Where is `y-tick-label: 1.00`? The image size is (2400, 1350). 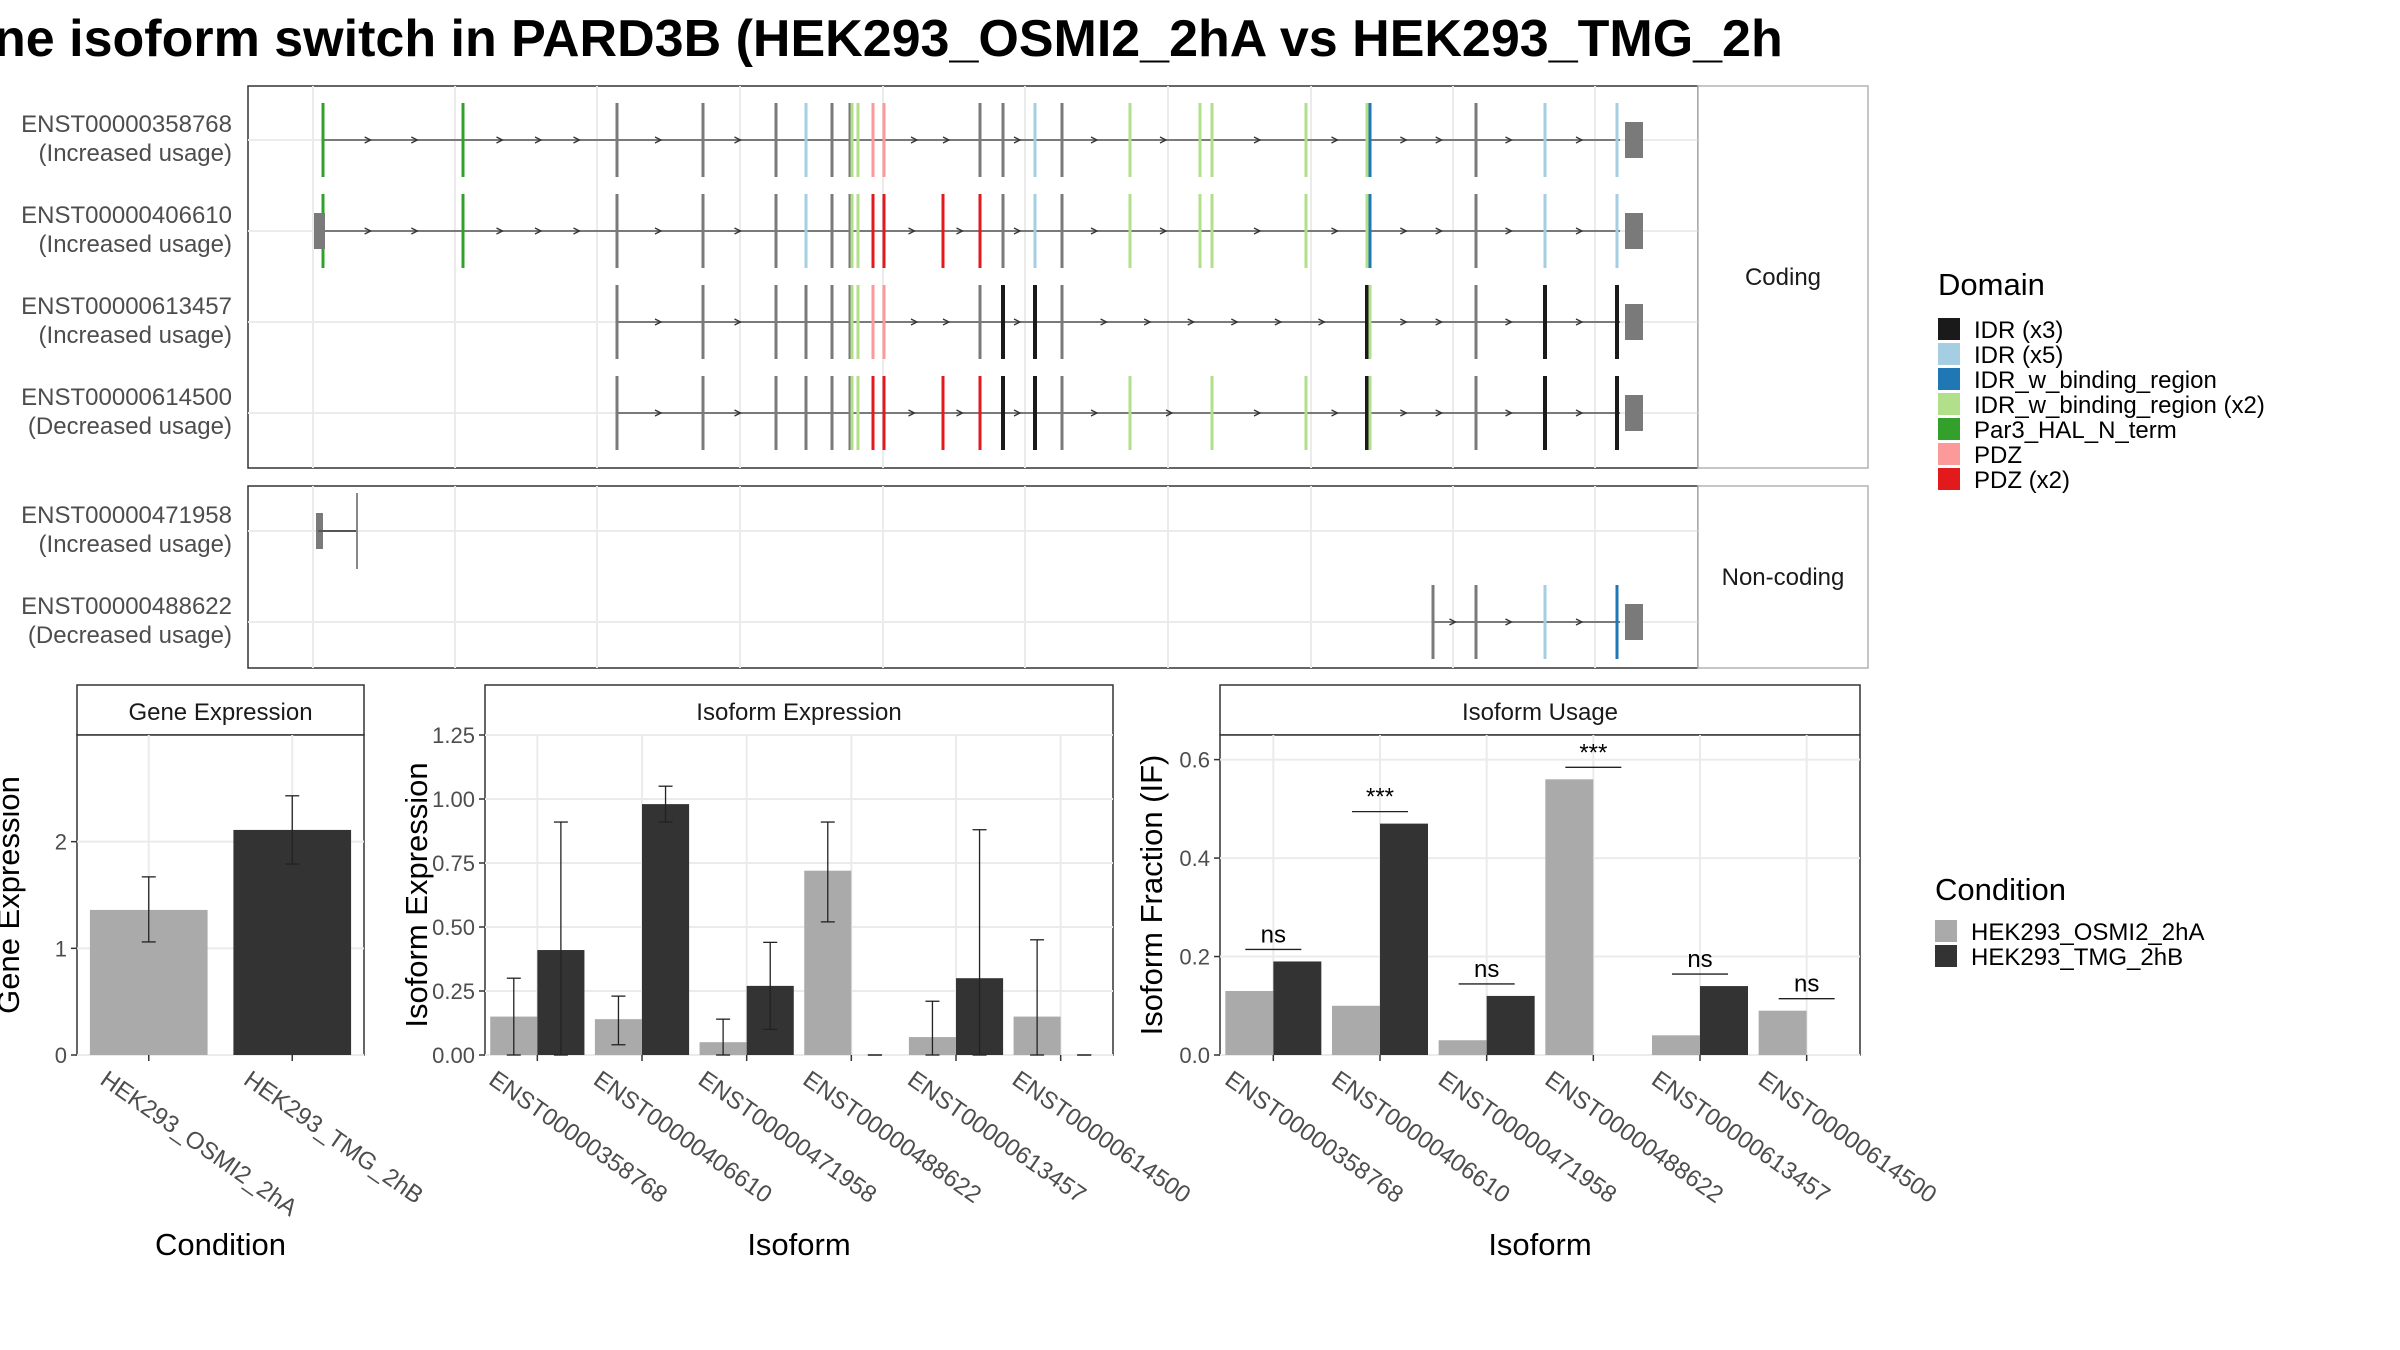 y-tick-label: 1.00 is located at coordinates (453, 799).